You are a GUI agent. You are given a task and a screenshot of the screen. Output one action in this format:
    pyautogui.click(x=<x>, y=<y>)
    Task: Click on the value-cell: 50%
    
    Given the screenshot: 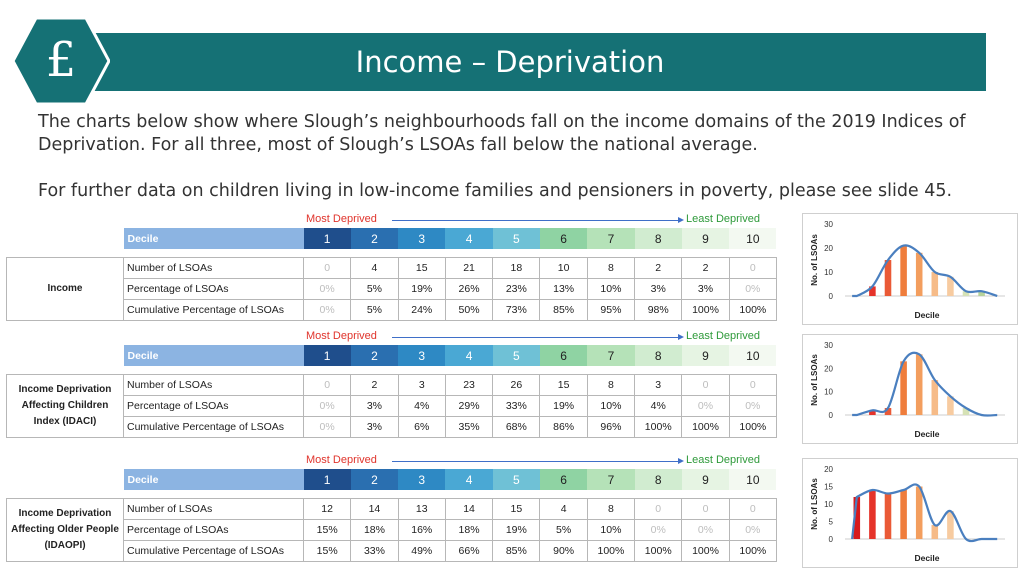 What is the action you would take?
    pyautogui.click(x=469, y=309)
    